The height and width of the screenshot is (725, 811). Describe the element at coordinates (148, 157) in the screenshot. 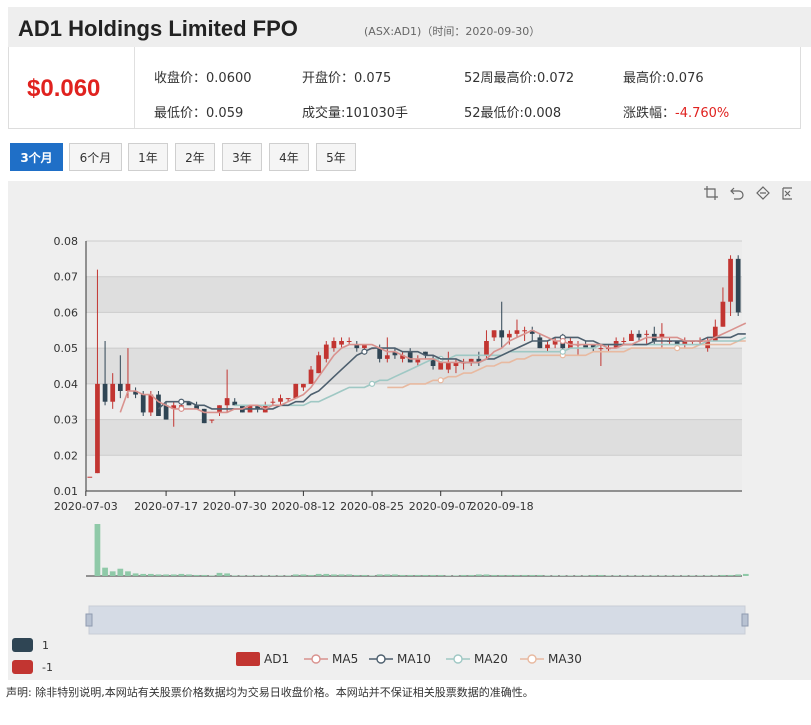

I see `tab-1-year: 1年` at that location.